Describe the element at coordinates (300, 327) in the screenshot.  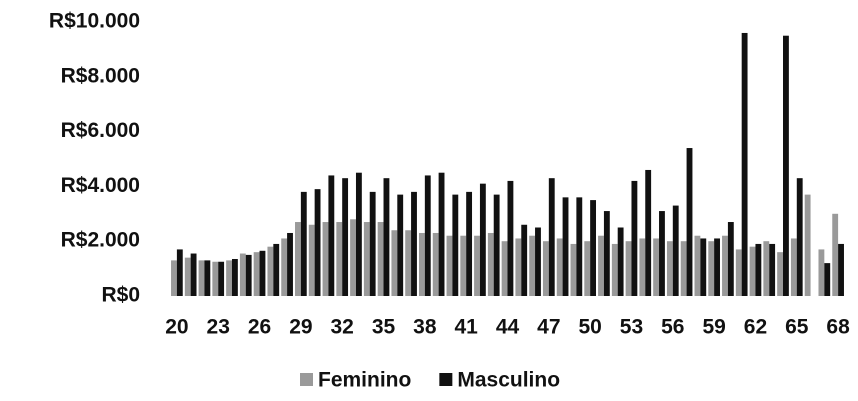
I see `x-tick-label: 29` at that location.